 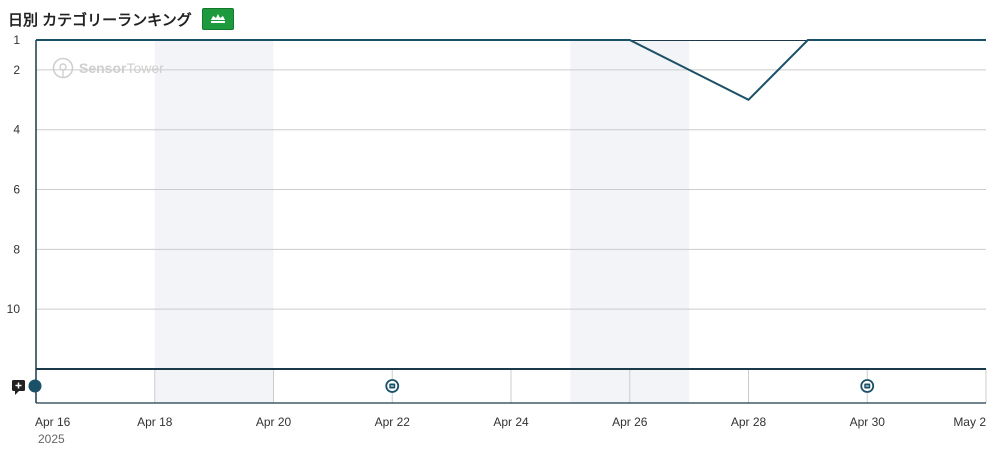 What do you see at coordinates (35, 386) in the screenshot?
I see `circle-marker-icon` at bounding box center [35, 386].